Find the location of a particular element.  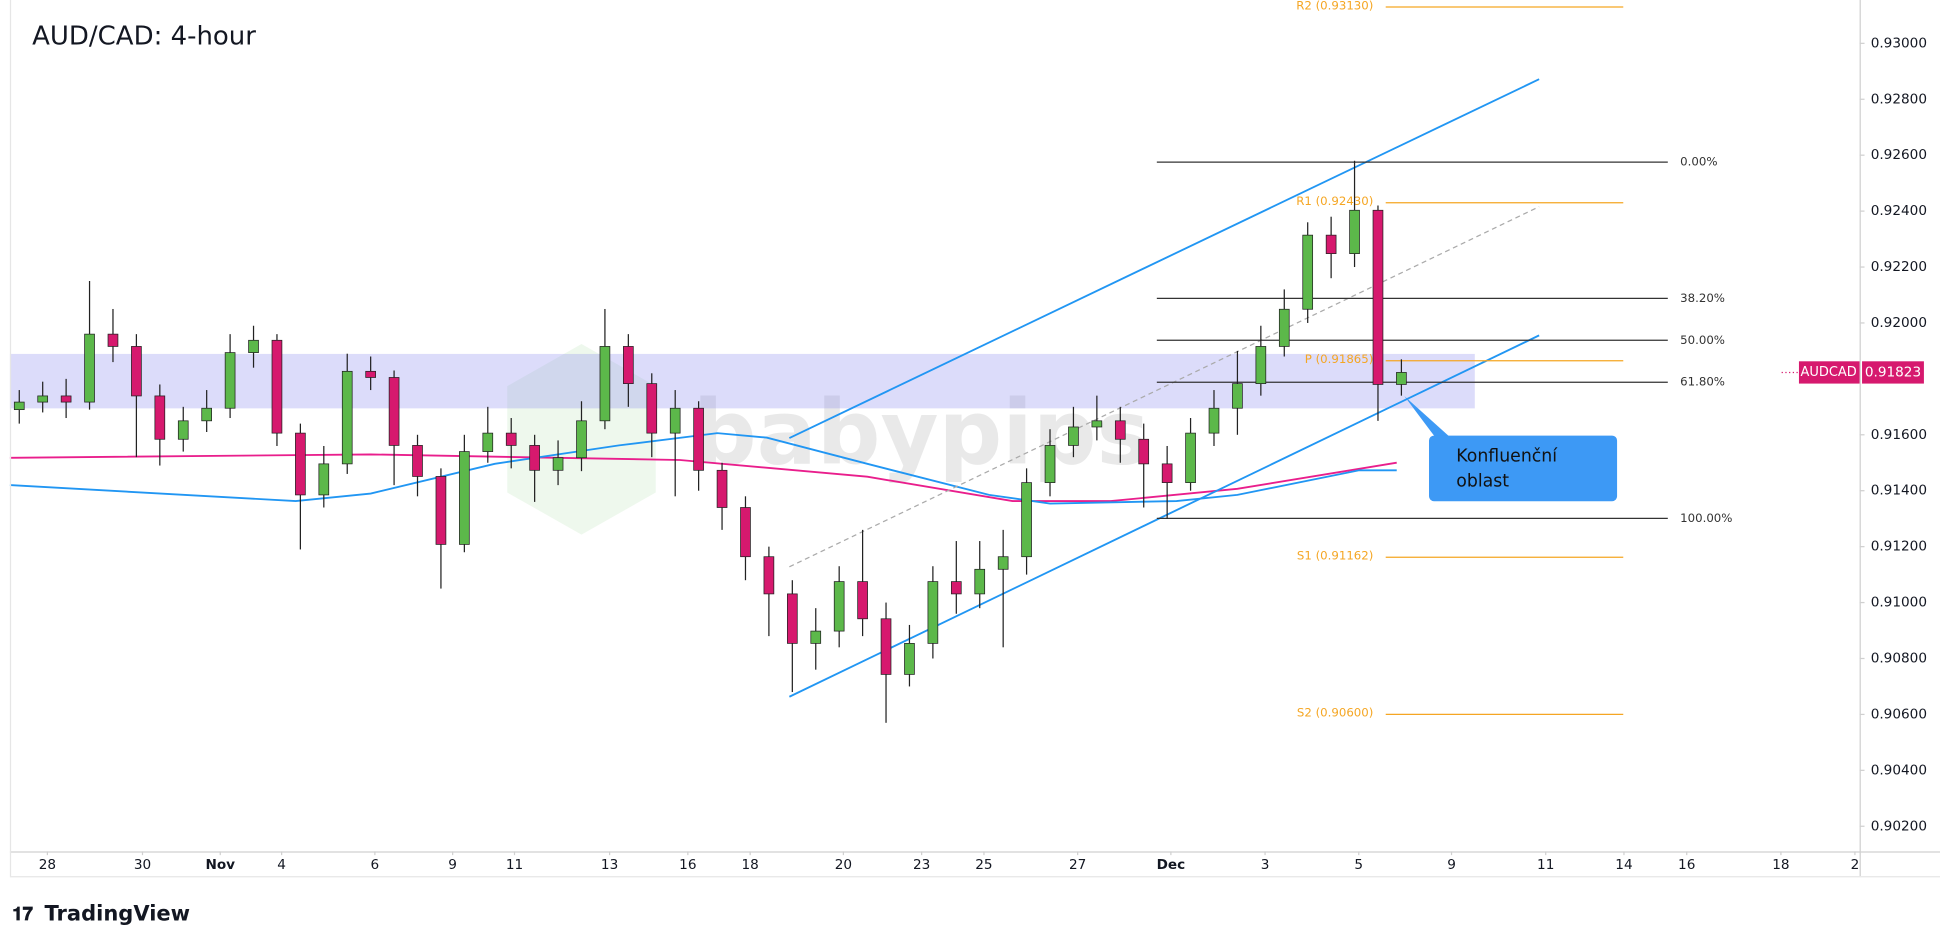

pivot-label: S2 (0.90600) is located at coordinates (1335, 713).